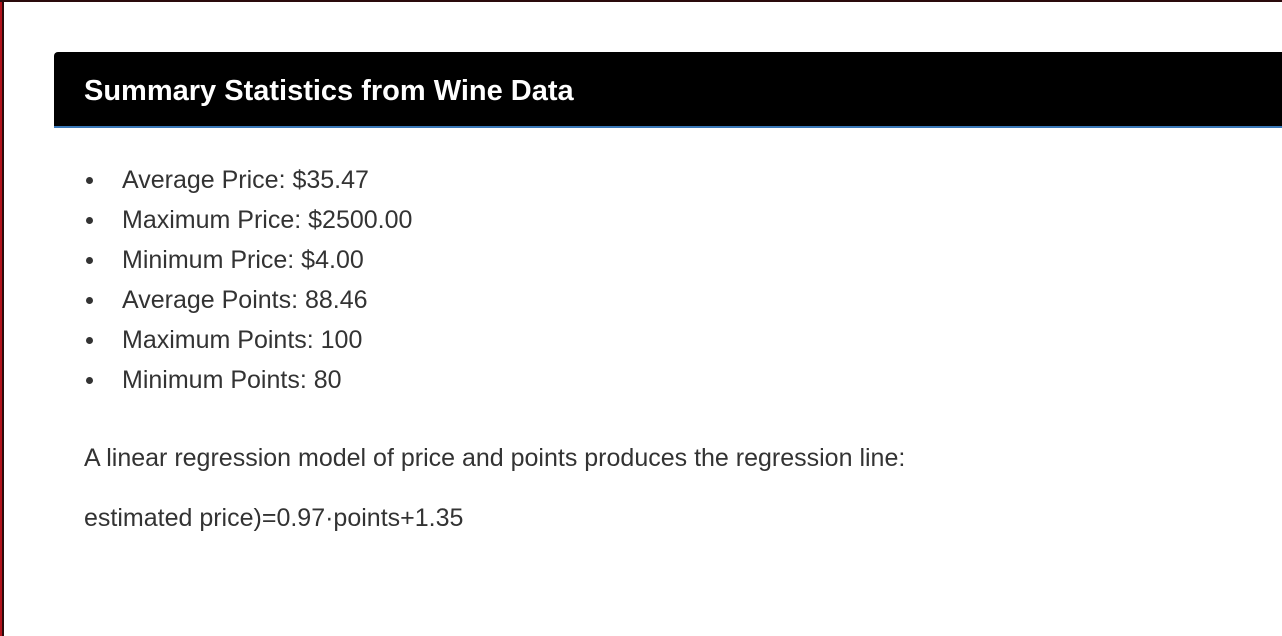 This screenshot has width=1282, height=636. I want to click on stats-item-label: Average Price: $35.47, so click(245, 180).